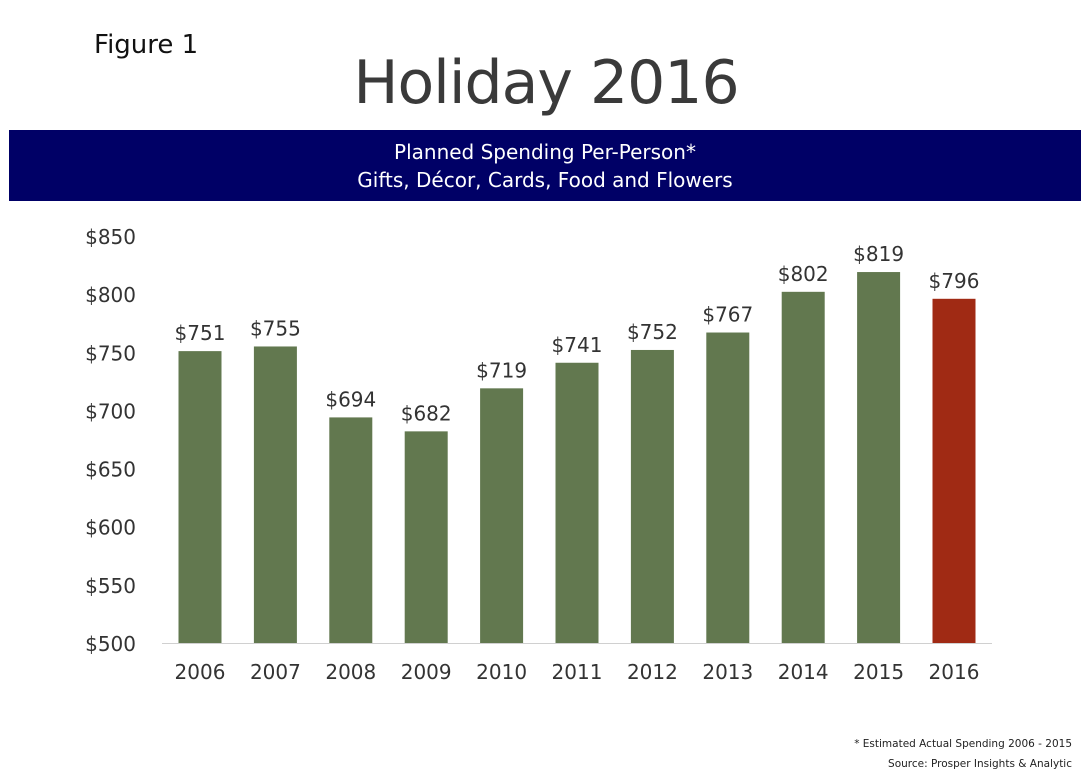 The image size is (1092, 784). What do you see at coordinates (110, 644) in the screenshot?
I see `y-tick-label: $500` at bounding box center [110, 644].